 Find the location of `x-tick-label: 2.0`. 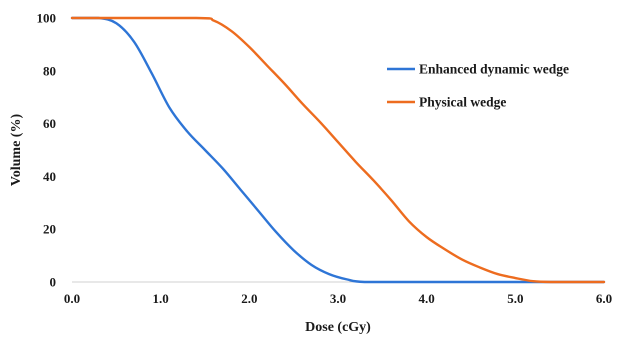

x-tick-label: 2.0 is located at coordinates (249, 298).